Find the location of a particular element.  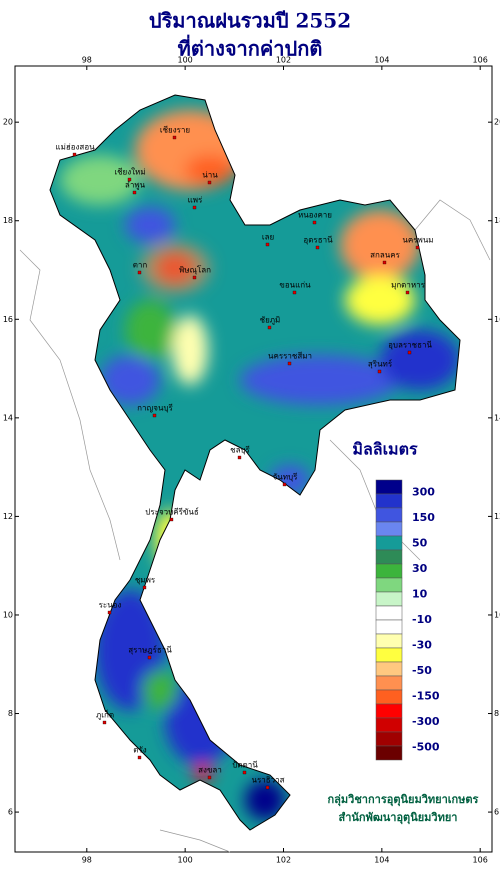

place-label: ชุมพร is located at coordinates (145, 580).